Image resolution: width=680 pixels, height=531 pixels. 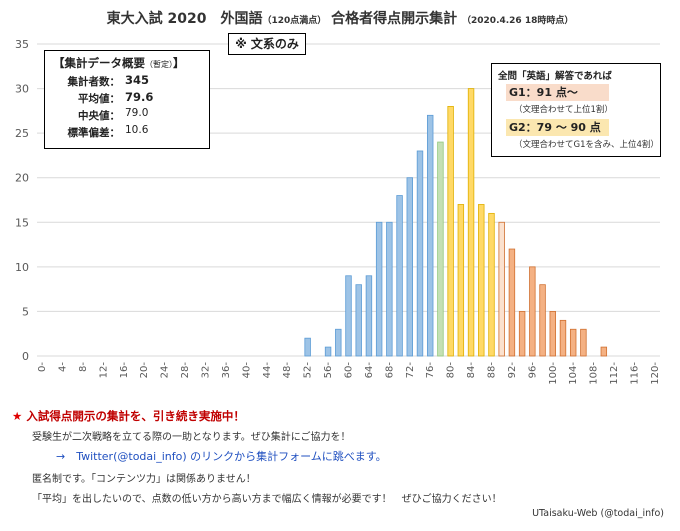 What do you see at coordinates (22, 222) in the screenshot?
I see `y-tick-label: 15` at bounding box center [22, 222].